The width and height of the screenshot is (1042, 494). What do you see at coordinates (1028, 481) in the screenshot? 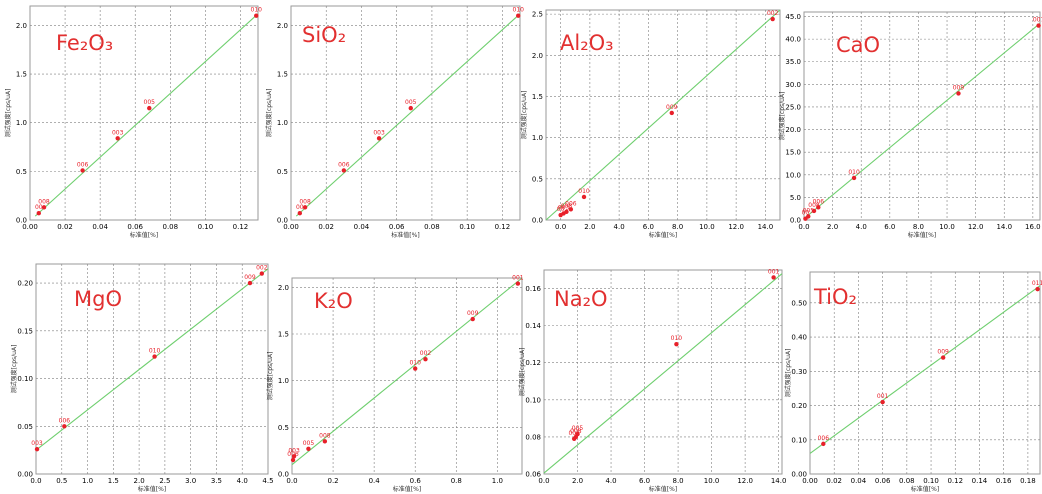
I see `x-tick-label: 0.18` at bounding box center [1028, 481].